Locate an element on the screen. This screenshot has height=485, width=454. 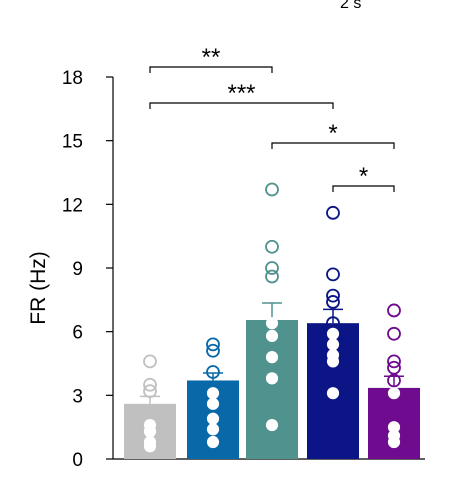
y-tick-label: 0 is located at coordinates (77, 460).